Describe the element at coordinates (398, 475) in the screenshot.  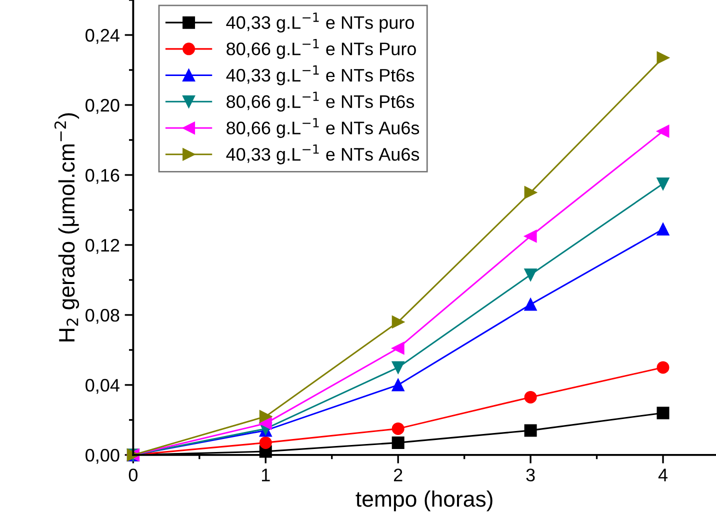
I see `x-tick-label: 2` at that location.